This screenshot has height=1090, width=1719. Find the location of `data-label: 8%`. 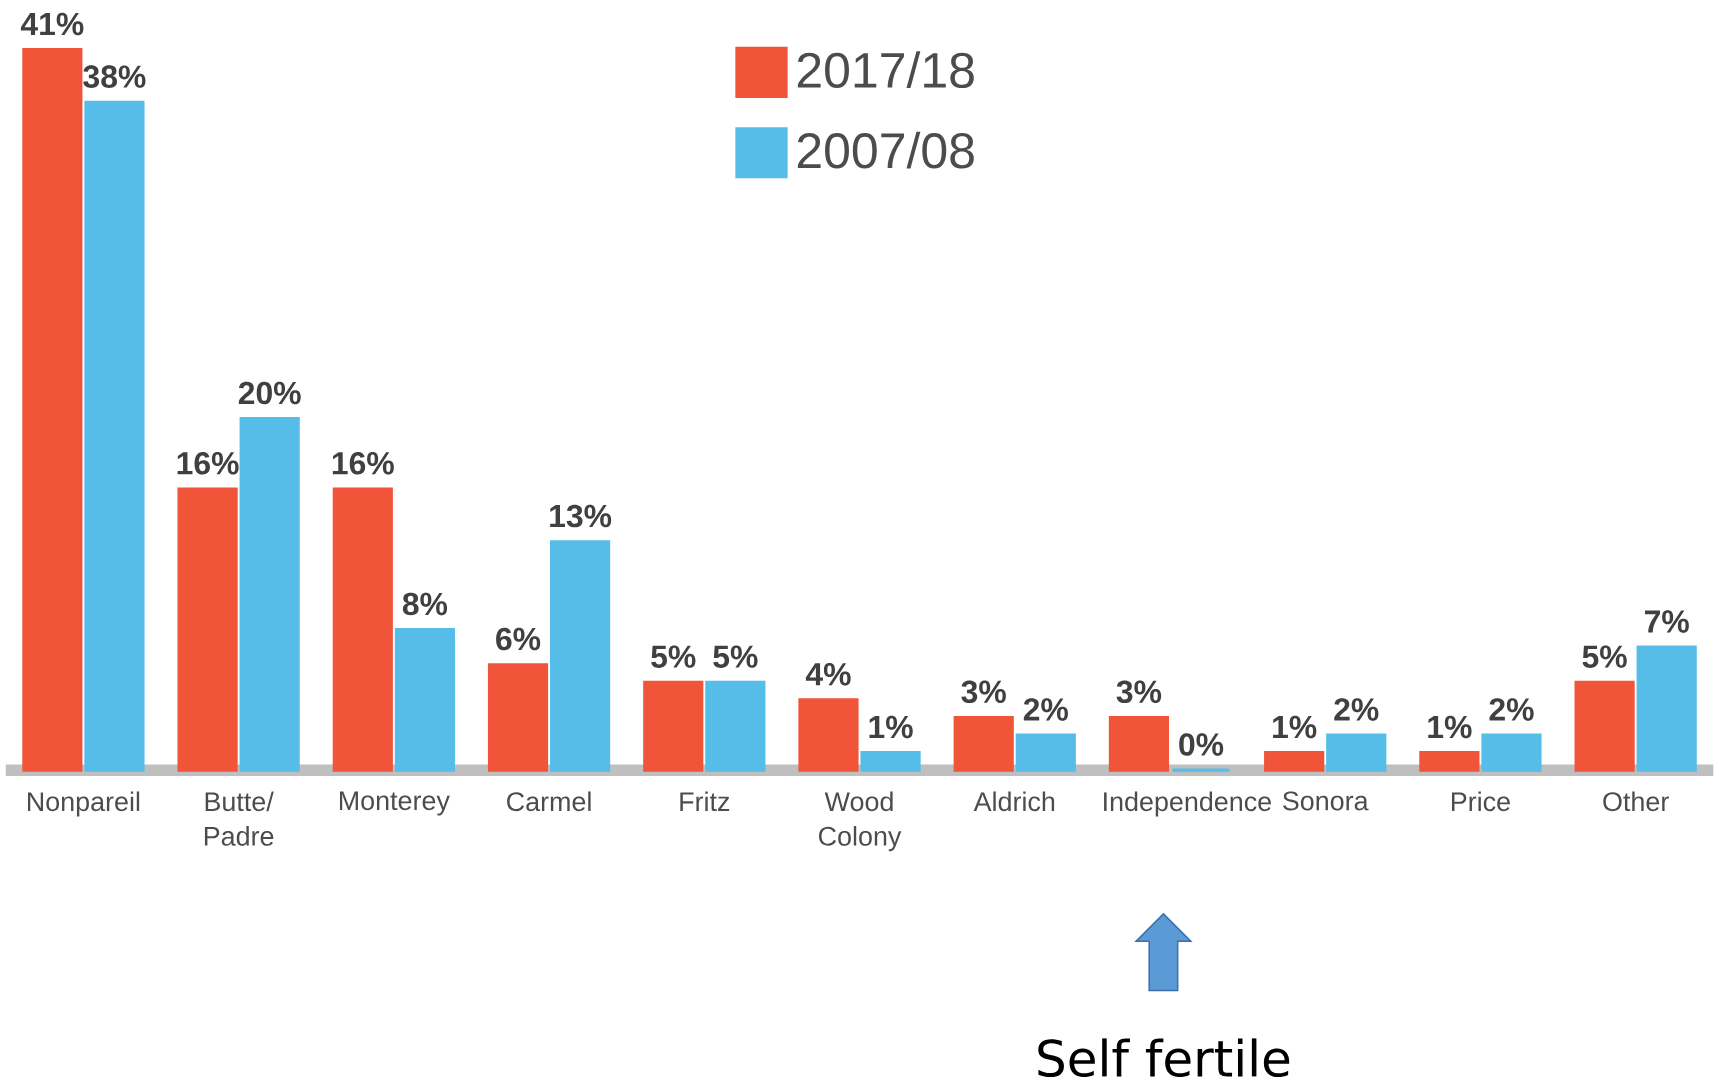

data-label: 8% is located at coordinates (425, 604).